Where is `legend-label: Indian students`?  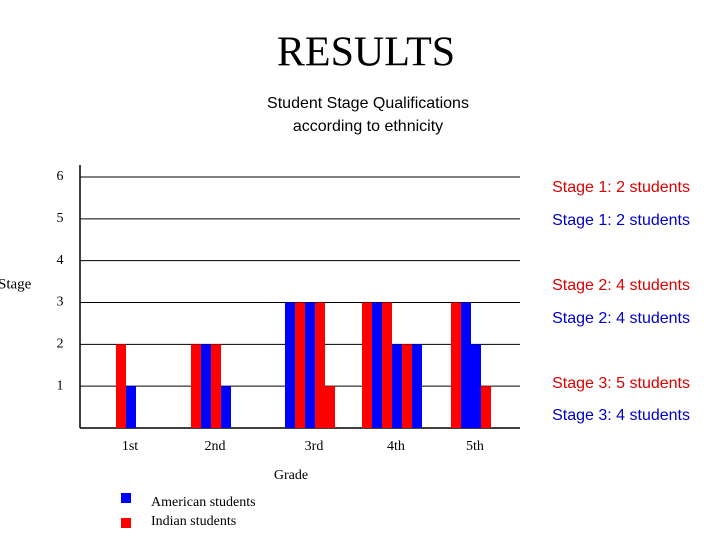
legend-label: Indian students is located at coordinates (193, 521).